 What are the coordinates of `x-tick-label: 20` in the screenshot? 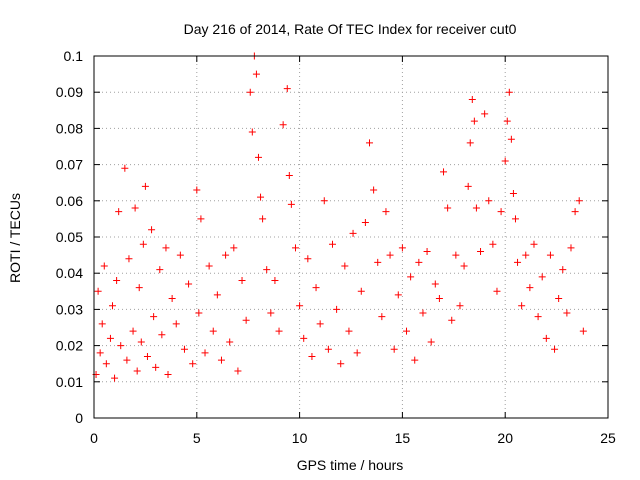 It's located at (505, 438).